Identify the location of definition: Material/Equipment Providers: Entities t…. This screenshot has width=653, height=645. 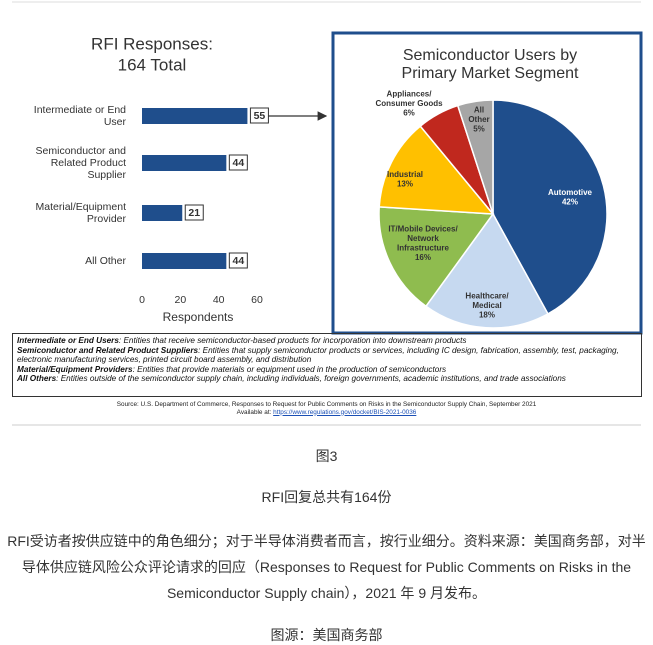
(327, 370).